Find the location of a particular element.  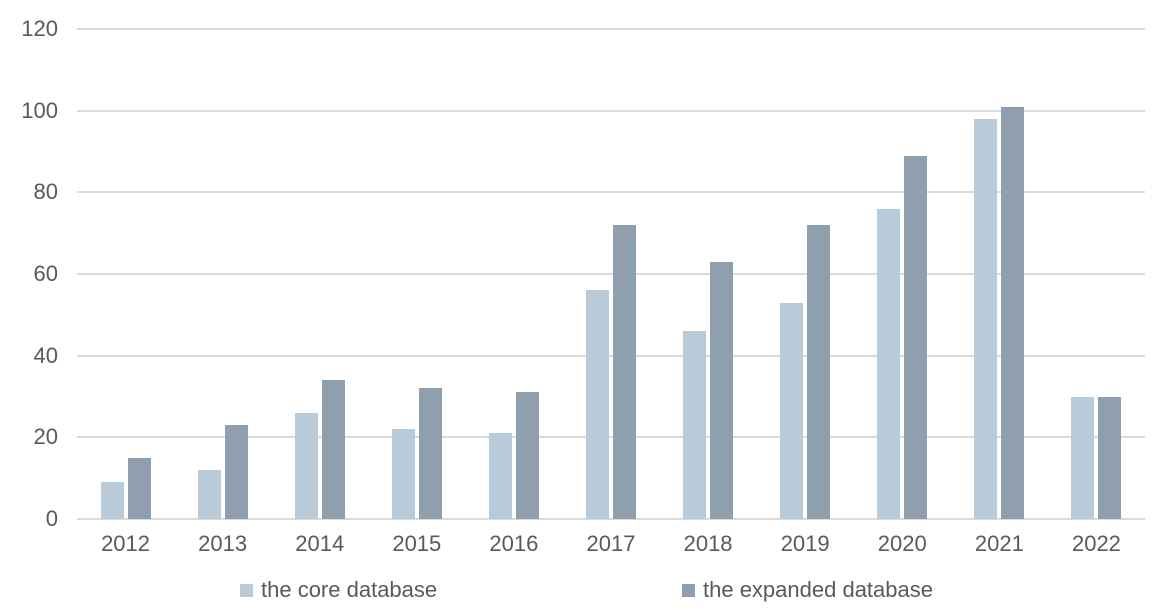

bar-series0-2014 is located at coordinates (306, 465).